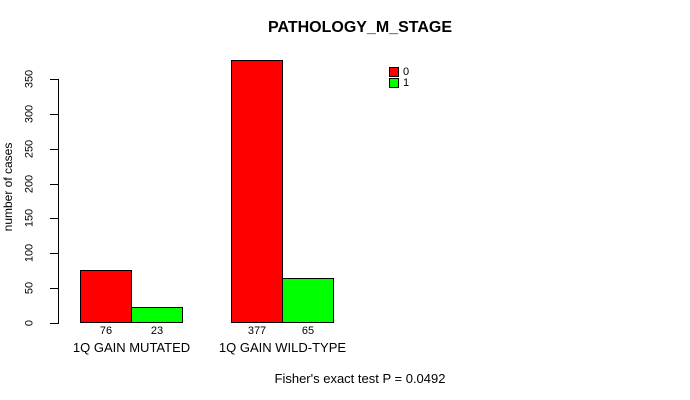  I want to click on bar-value-label: 377, so click(257, 331).